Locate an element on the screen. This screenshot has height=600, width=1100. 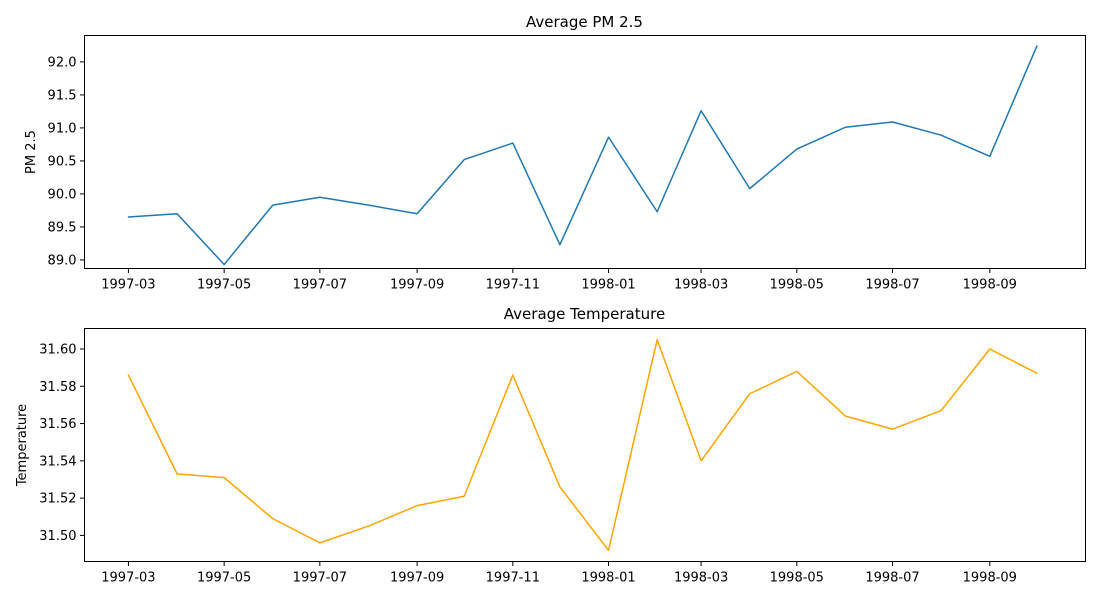
y-tick-label: 31.54 is located at coordinates (57, 461).